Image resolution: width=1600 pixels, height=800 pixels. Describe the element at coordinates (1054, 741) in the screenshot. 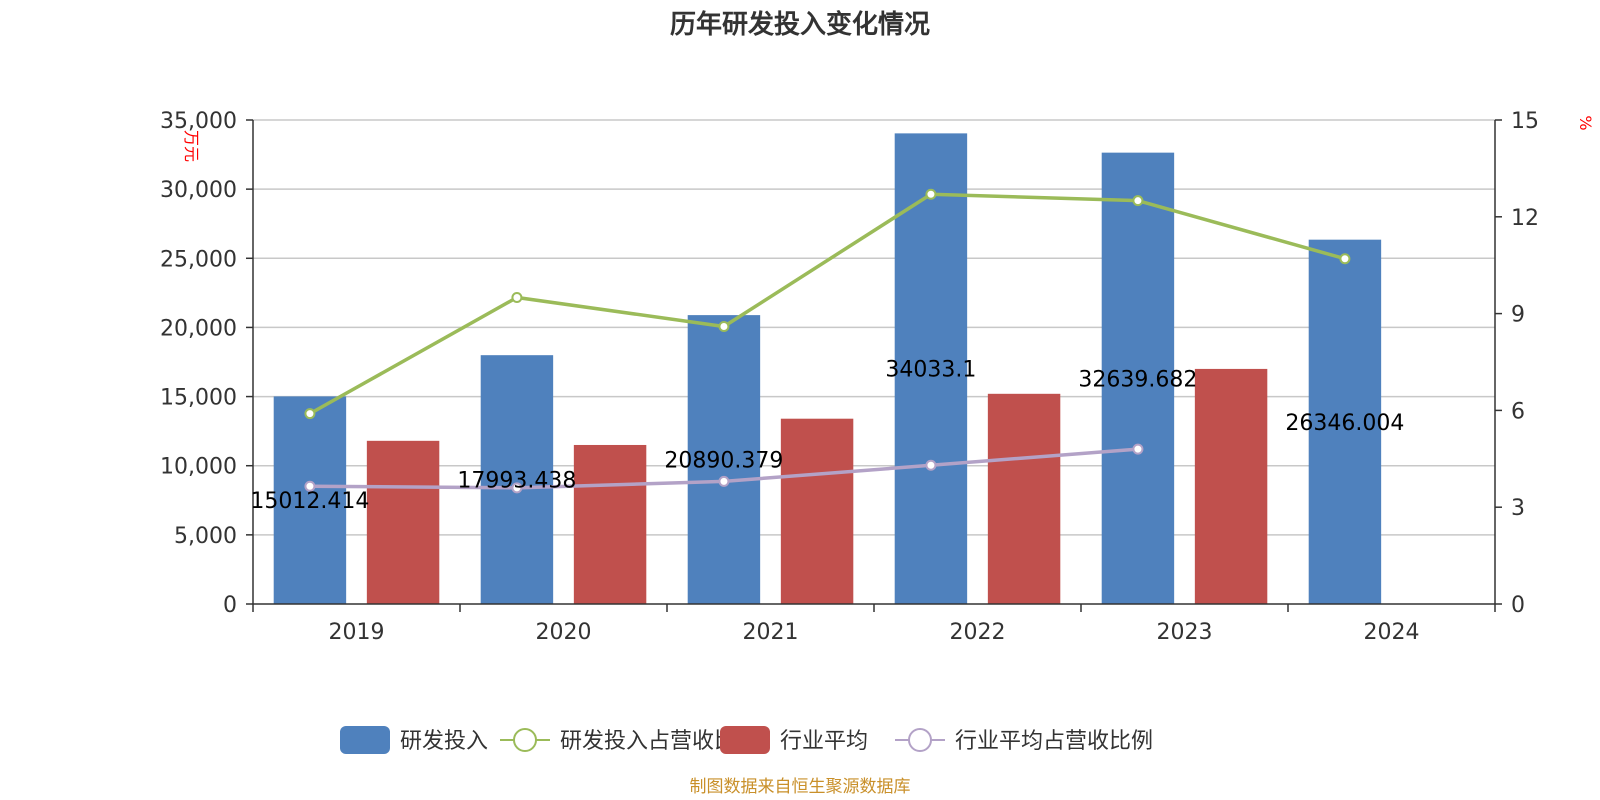

I see `legend-label: 行业平均占营收比例` at that location.